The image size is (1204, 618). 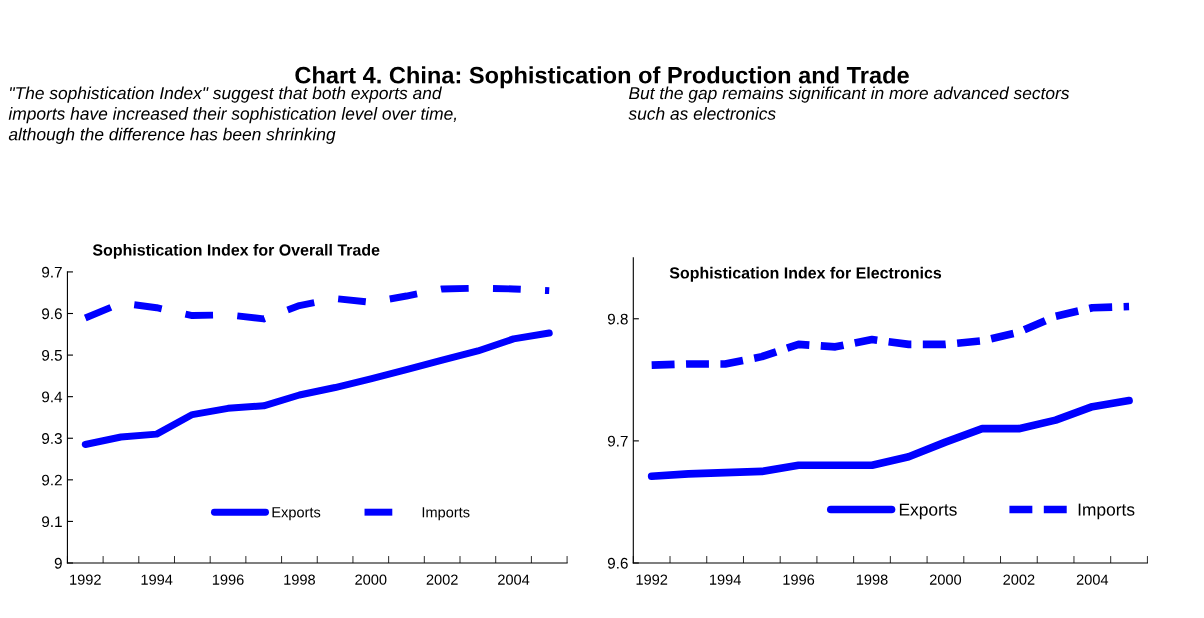 I want to click on y-tick-label: 9.1, so click(x=52, y=522).